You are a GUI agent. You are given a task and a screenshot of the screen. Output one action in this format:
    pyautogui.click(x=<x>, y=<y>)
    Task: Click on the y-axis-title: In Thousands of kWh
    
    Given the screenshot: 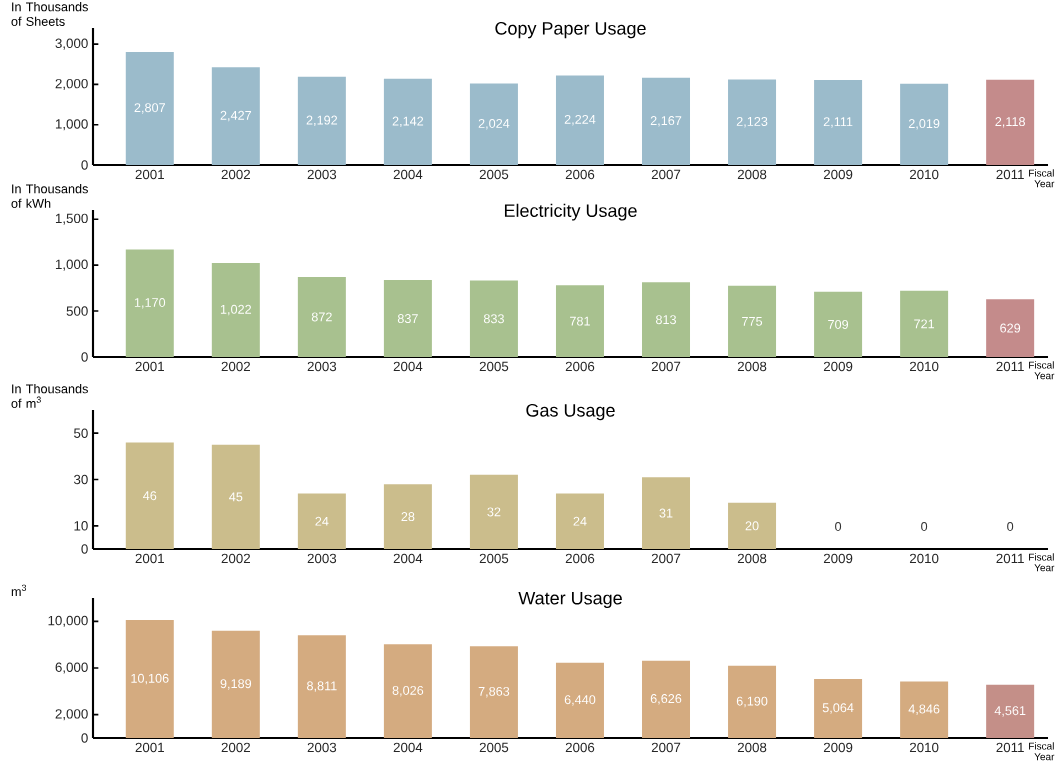 What is the action you would take?
    pyautogui.click(x=49, y=195)
    